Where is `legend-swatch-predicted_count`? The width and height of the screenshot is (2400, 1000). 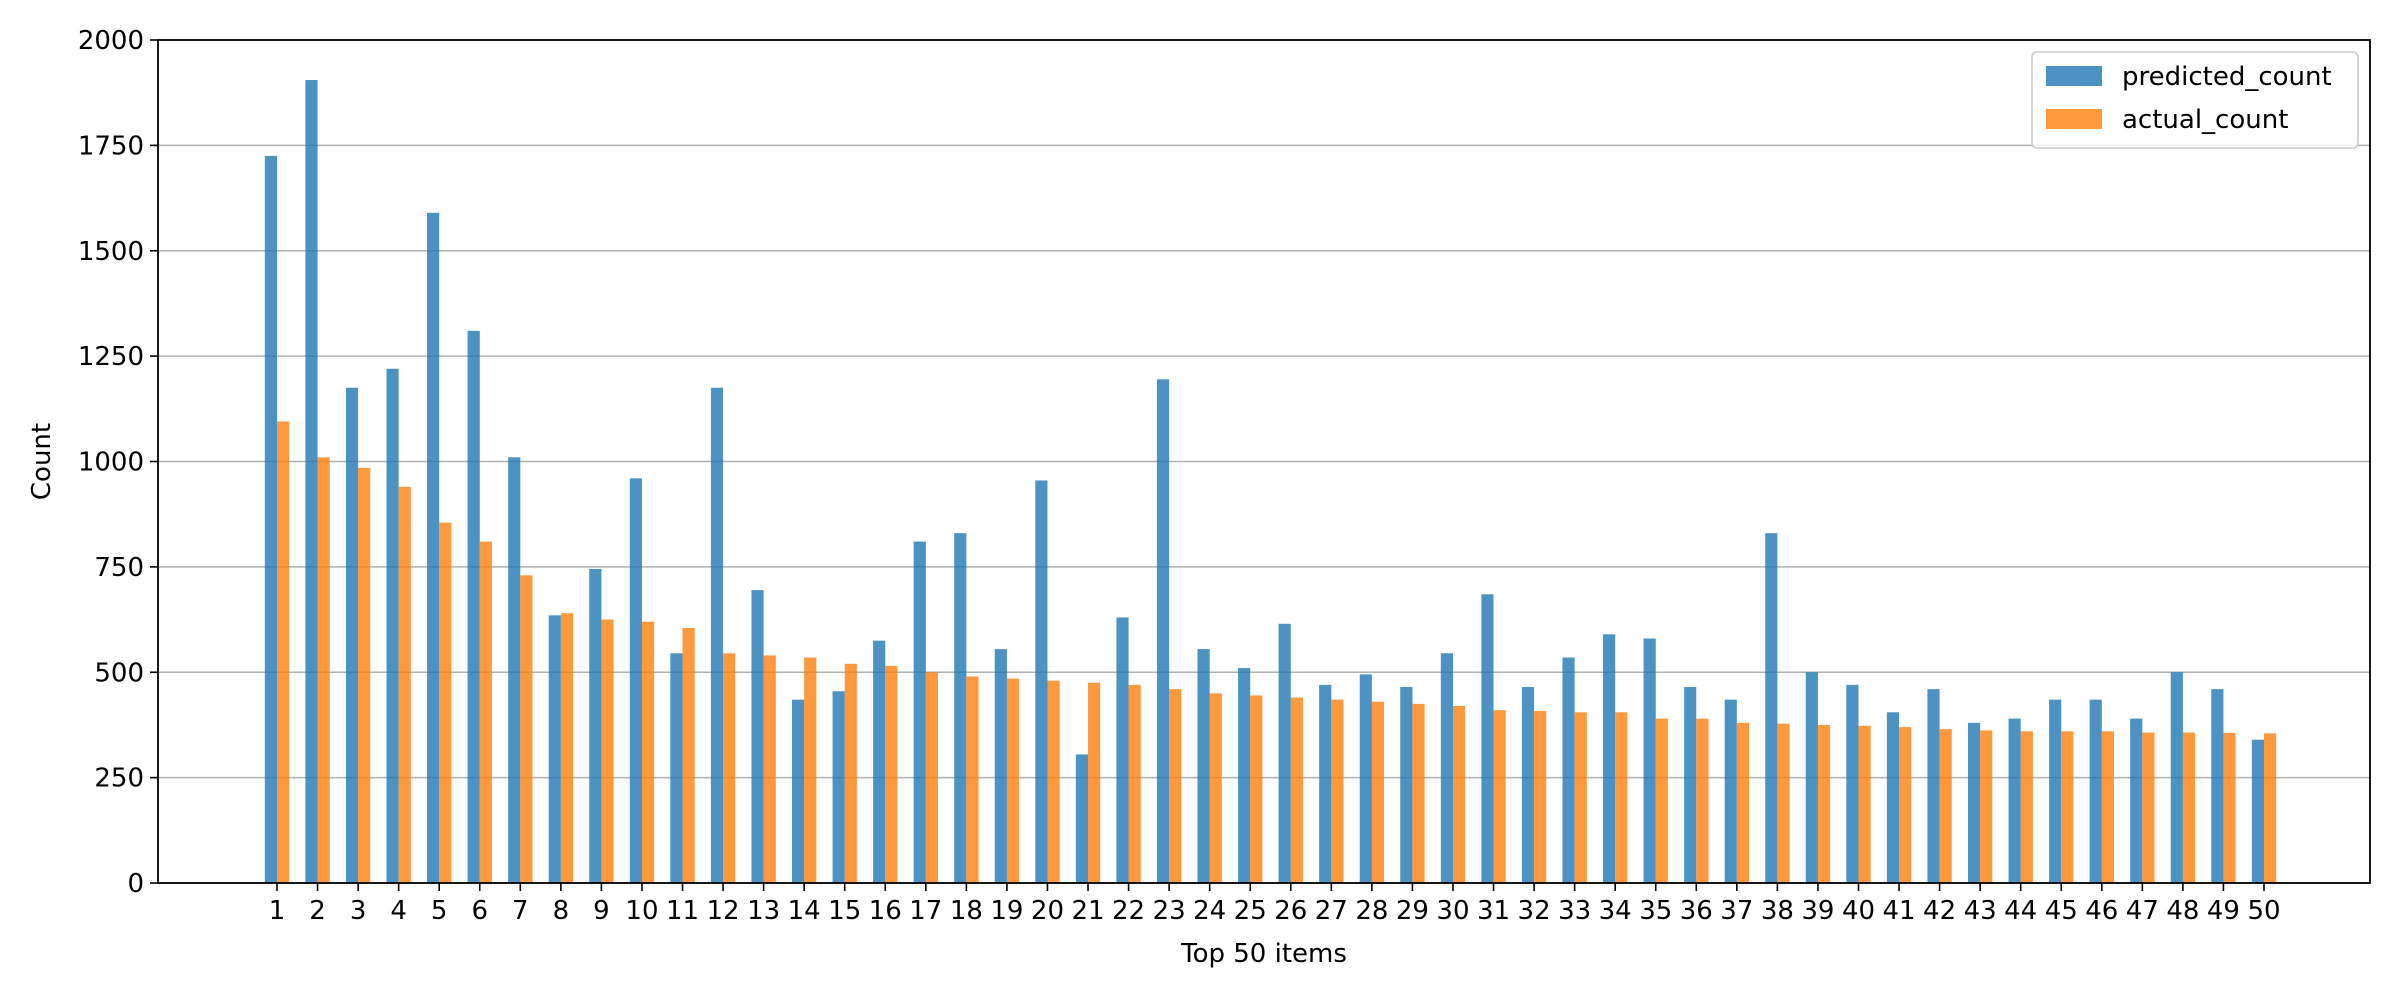 legend-swatch-predicted_count is located at coordinates (2074, 76).